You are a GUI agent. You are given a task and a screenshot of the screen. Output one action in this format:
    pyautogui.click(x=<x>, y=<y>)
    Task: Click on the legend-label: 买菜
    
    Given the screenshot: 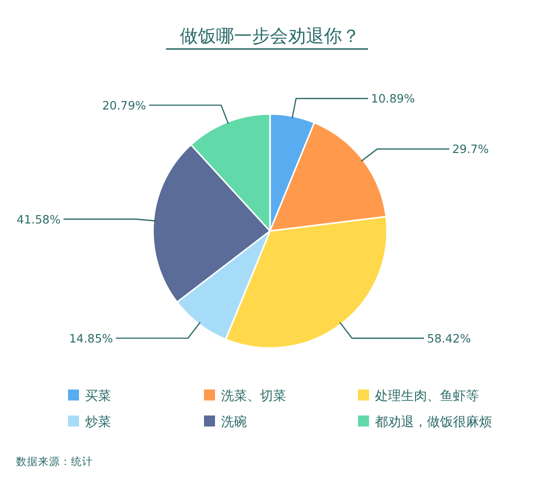 What is the action you would take?
    pyautogui.click(x=98, y=396)
    